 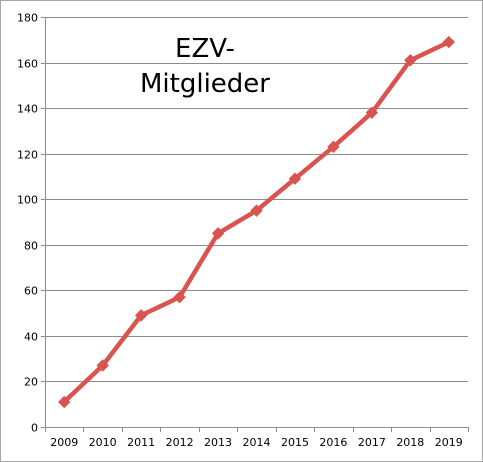 I want to click on x-tick-label: 2014, so click(x=257, y=442).